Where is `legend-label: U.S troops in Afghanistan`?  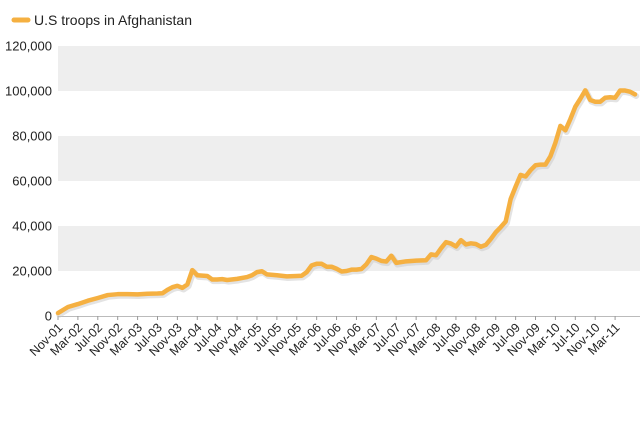
legend-label: U.S troops in Afghanistan is located at coordinates (113, 20).